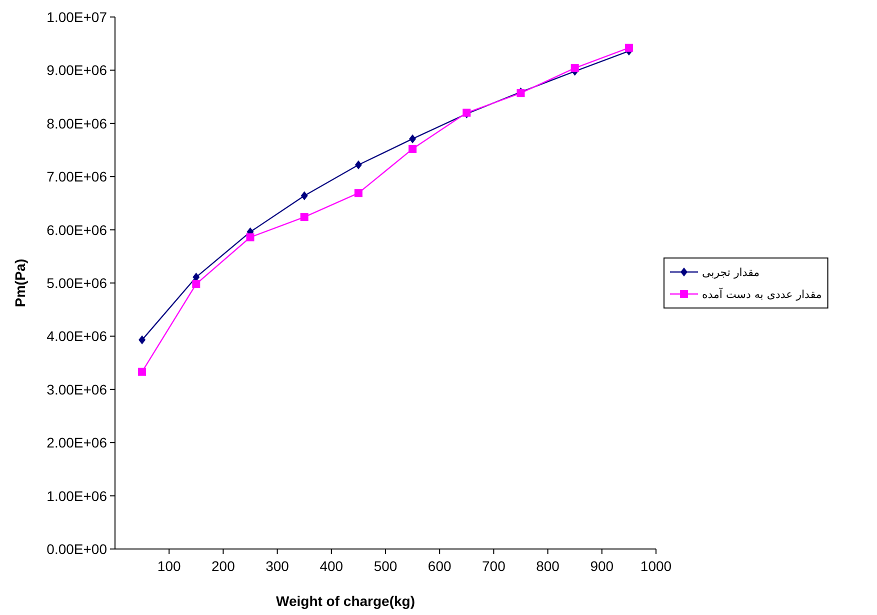 Image resolution: width=877 pixels, height=615 pixels. What do you see at coordinates (77, 496) in the screenshot?
I see `y-tick-label: 1.00E+06` at bounding box center [77, 496].